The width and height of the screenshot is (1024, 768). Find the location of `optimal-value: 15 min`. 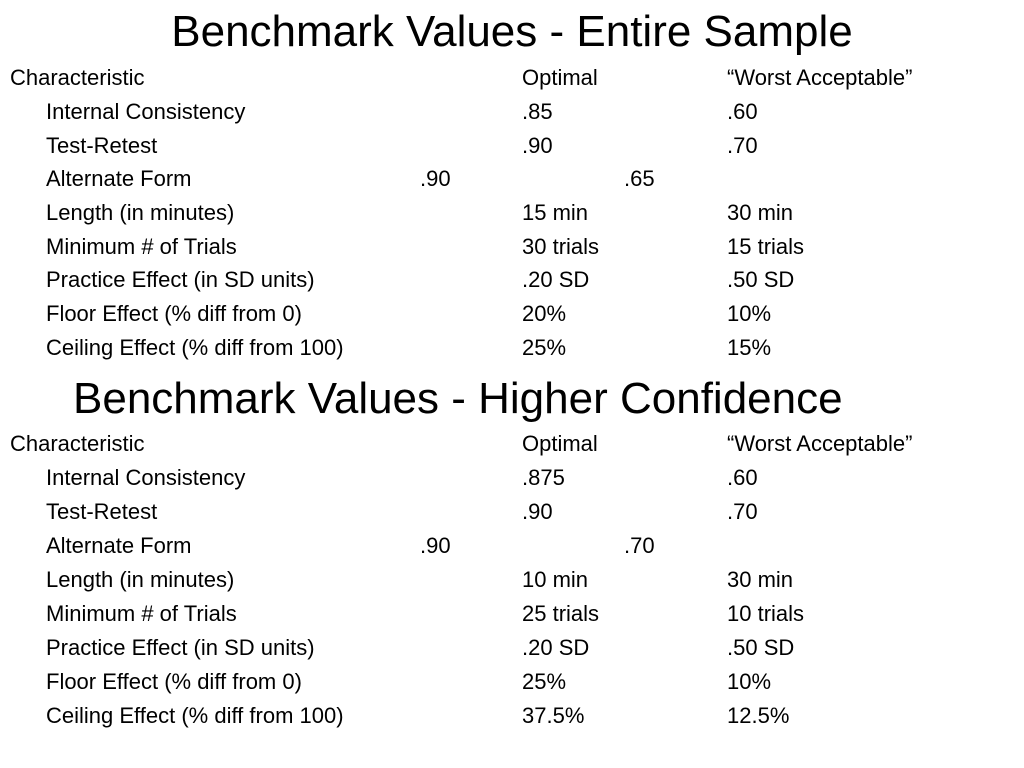

optimal-value: 15 min is located at coordinates (555, 212).